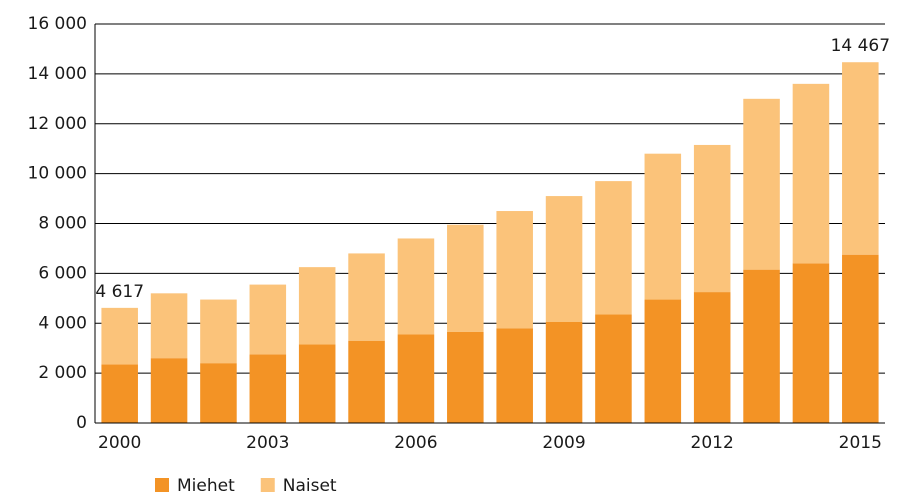  I want to click on total-label: 4 617, so click(119, 292).